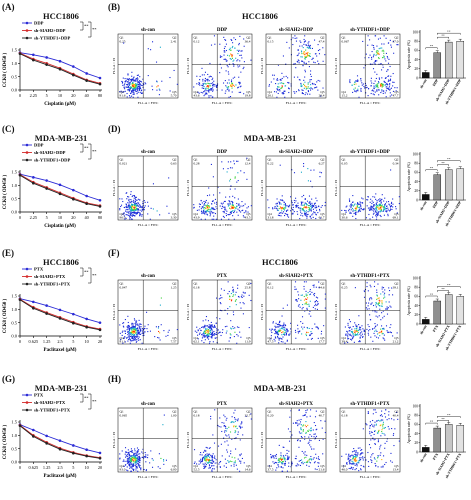 This screenshot has width=471, height=500. I want to click on quadrant-name: Q2, so click(396, 284).